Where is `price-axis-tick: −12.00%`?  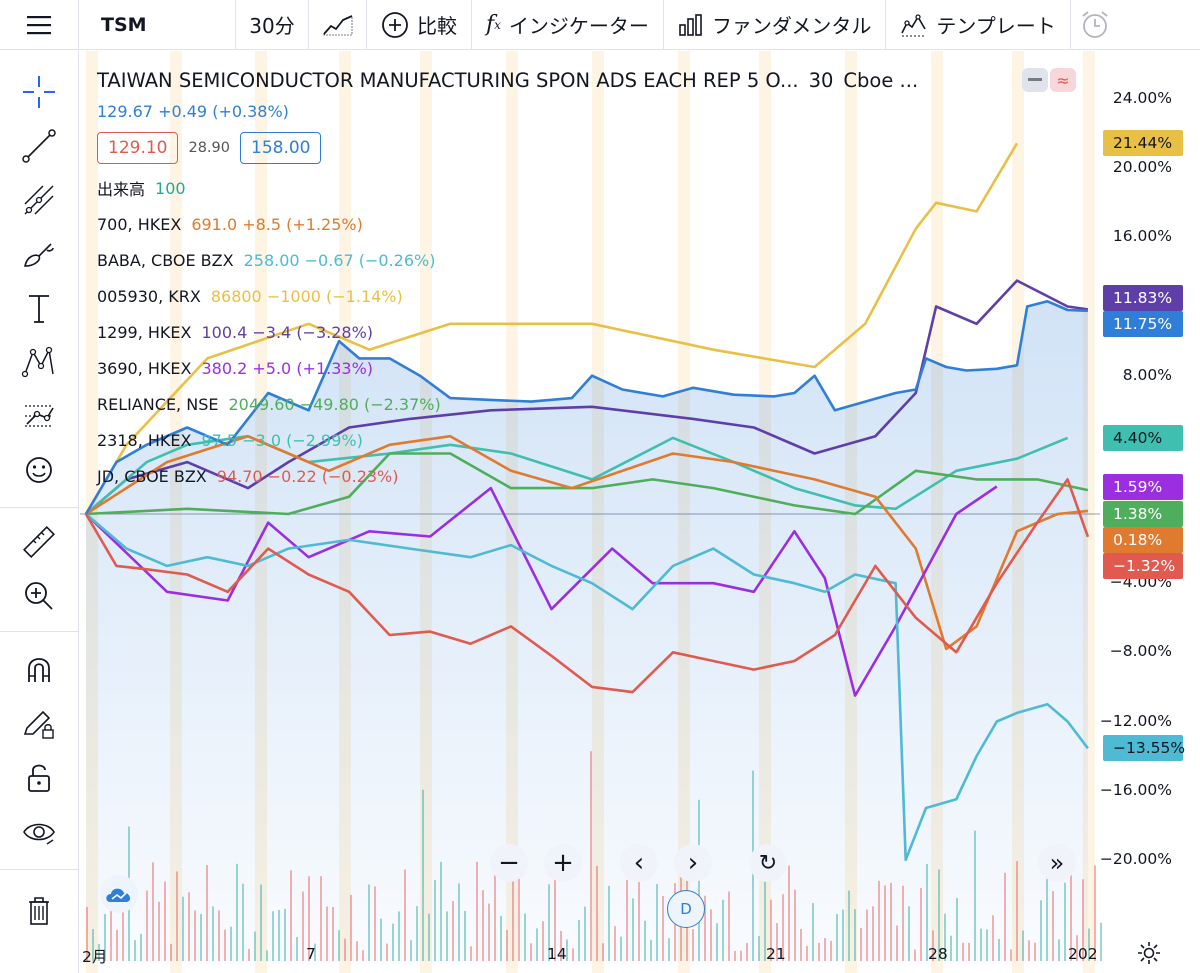 price-axis-tick: −12.00% is located at coordinates (1135, 720).